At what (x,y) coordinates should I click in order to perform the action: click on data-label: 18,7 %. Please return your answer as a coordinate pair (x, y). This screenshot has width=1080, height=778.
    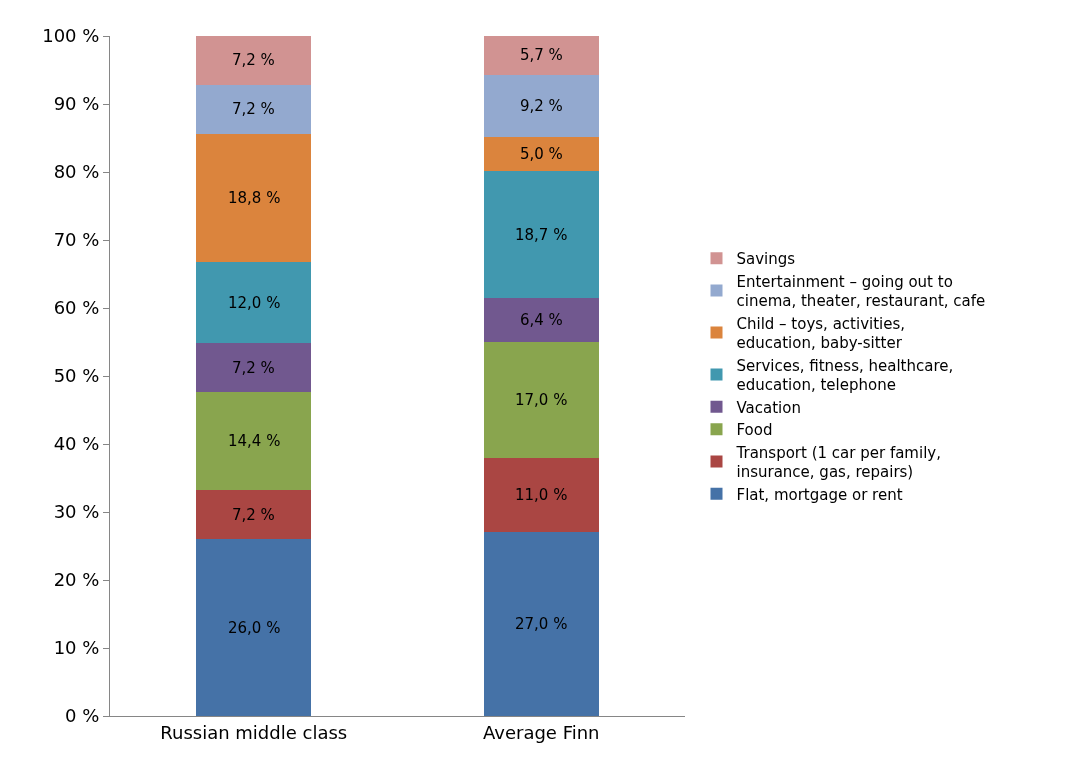
    Looking at the image, I should click on (541, 235).